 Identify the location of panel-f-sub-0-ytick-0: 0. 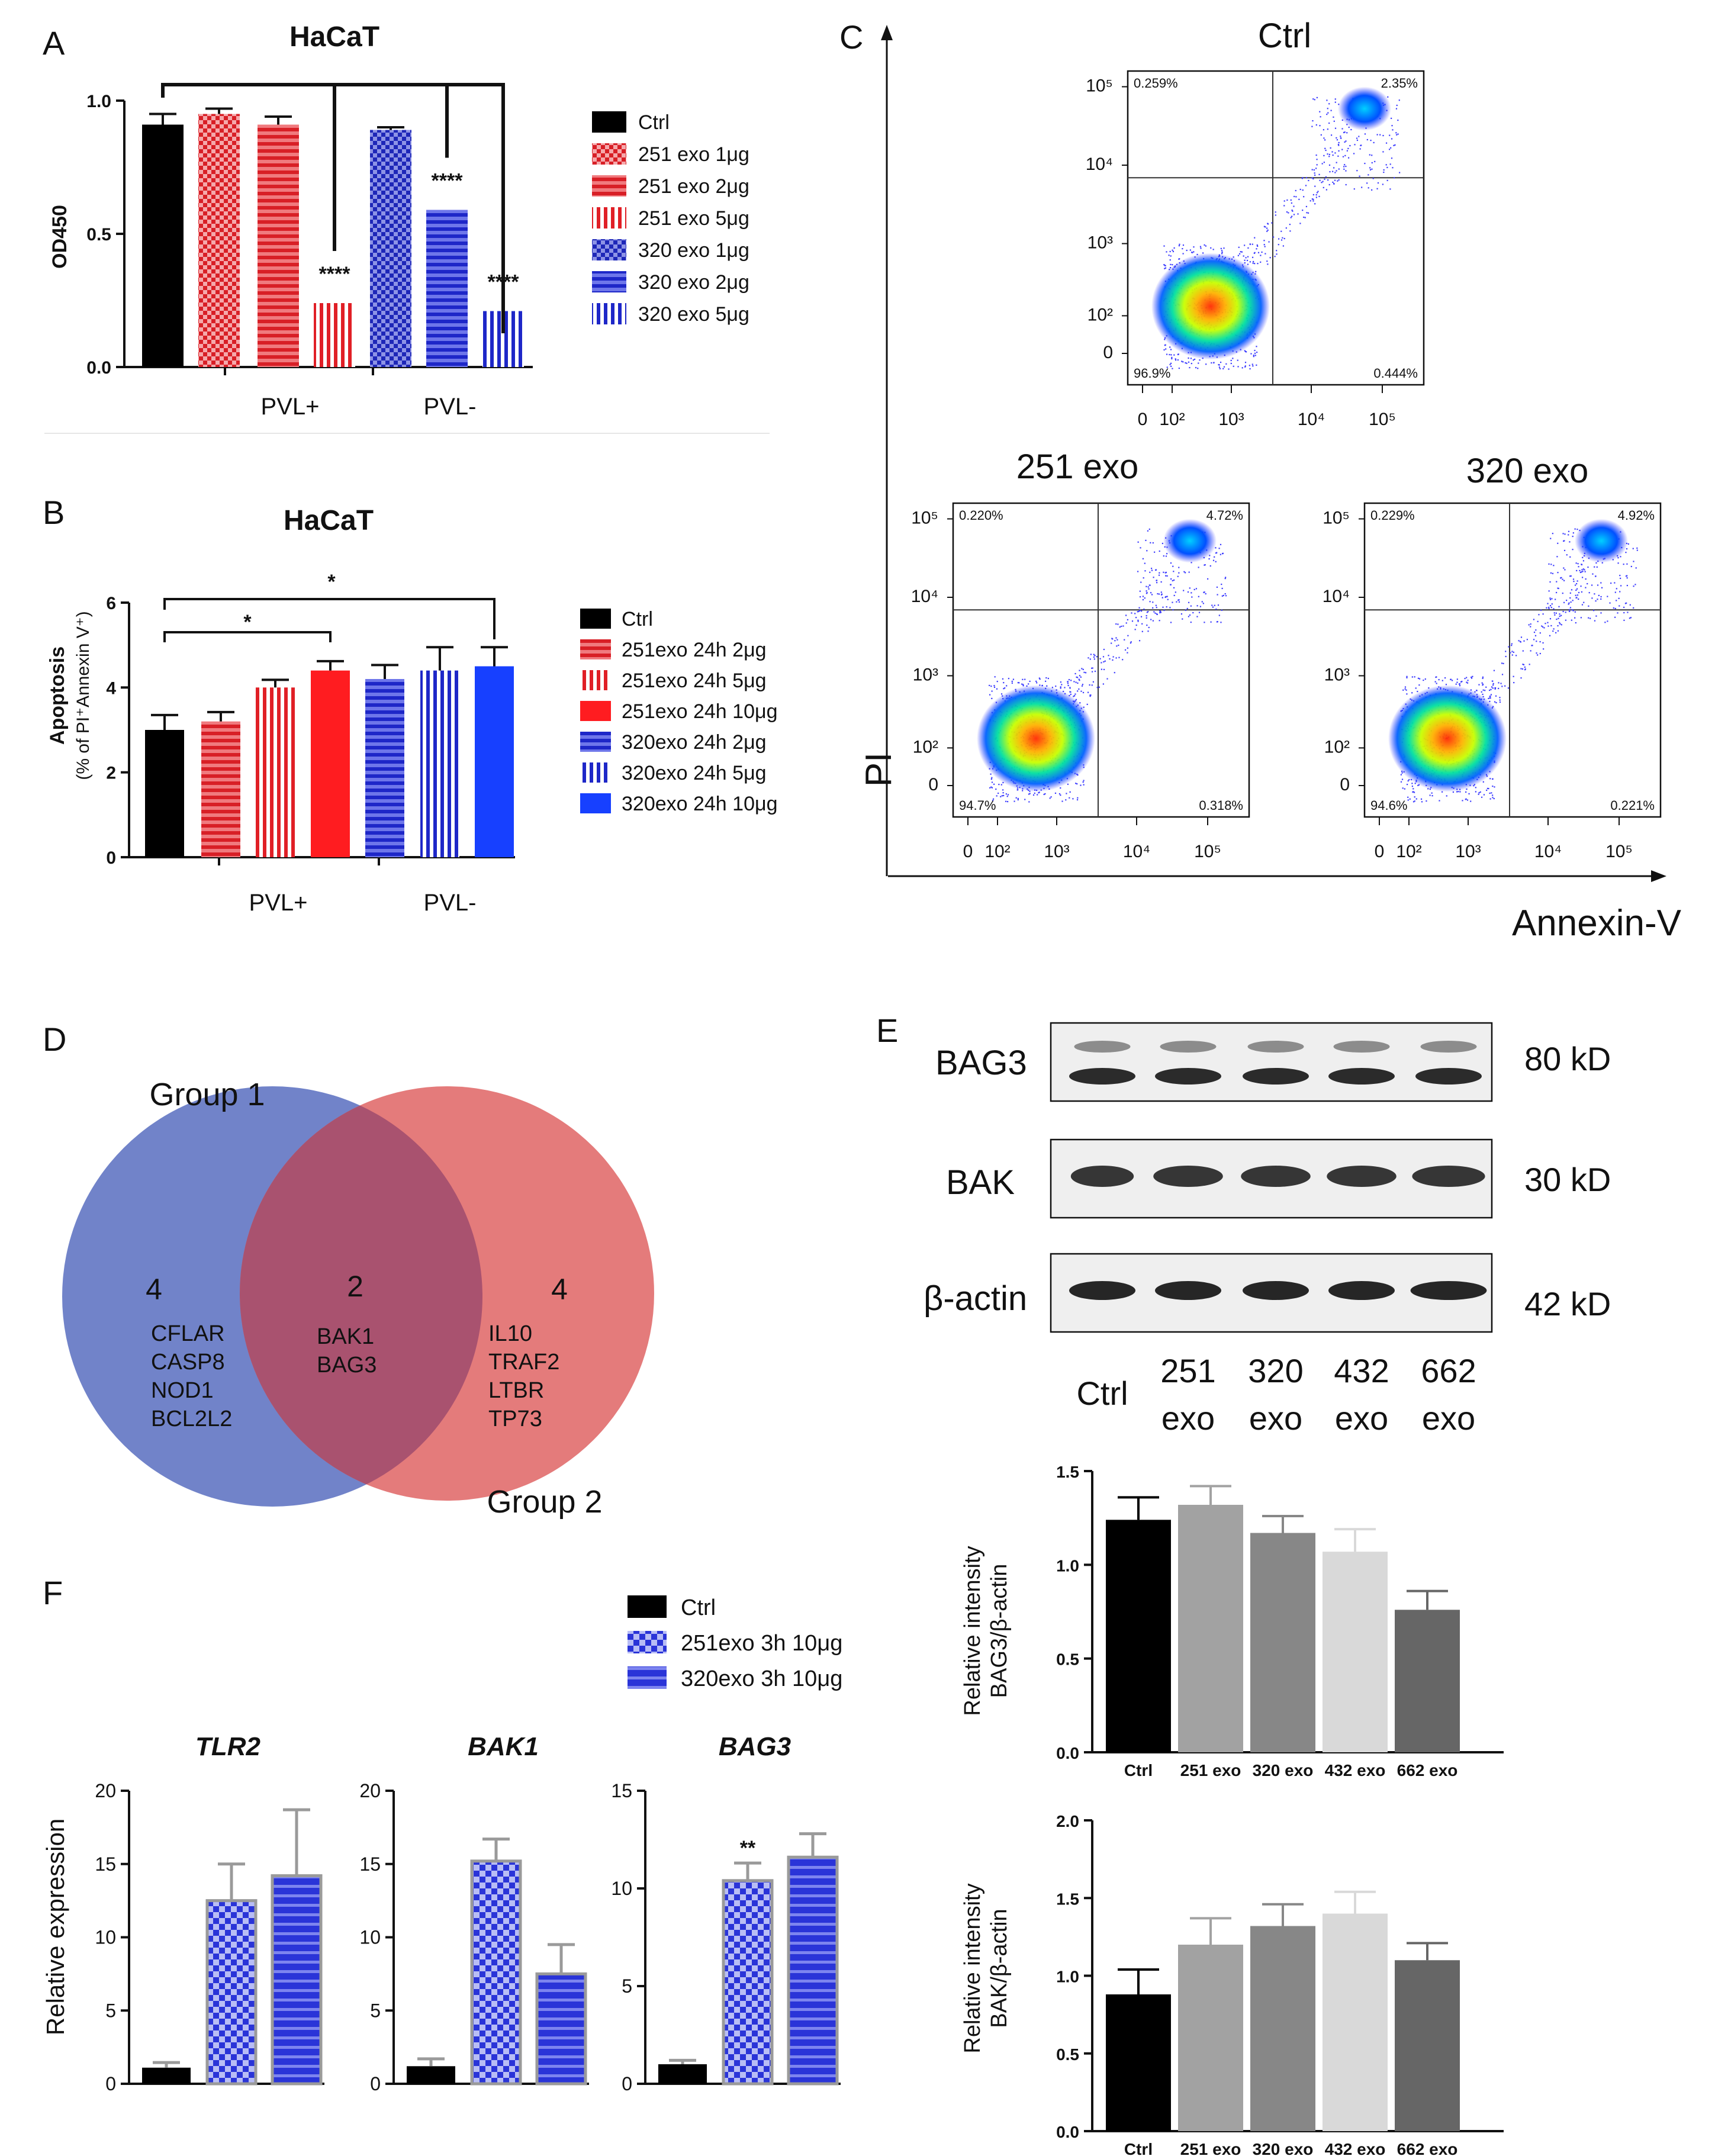
(110, 2083).